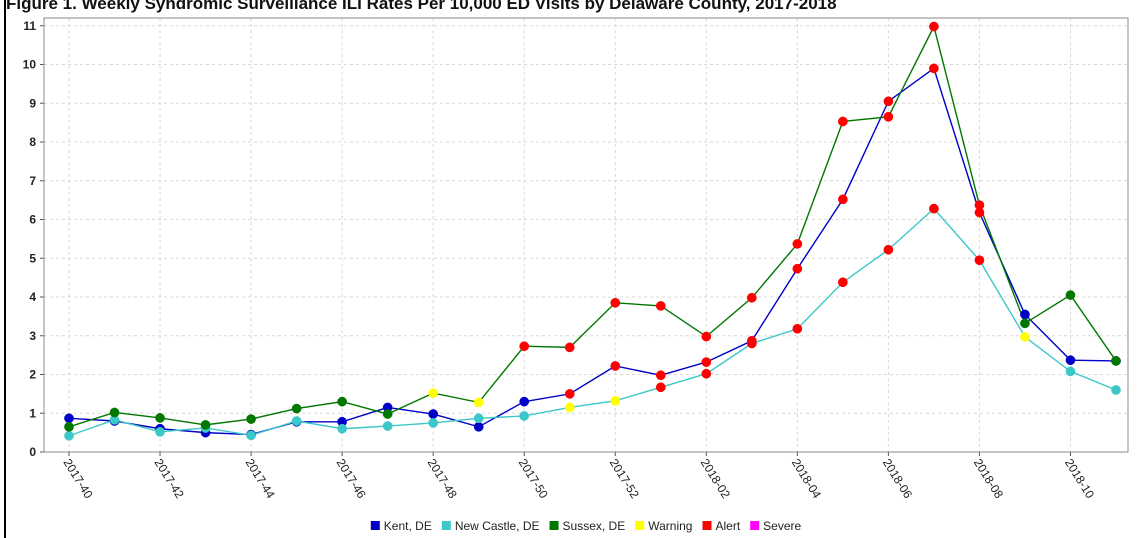  I want to click on legend-label: Sussex, DE, so click(594, 526).